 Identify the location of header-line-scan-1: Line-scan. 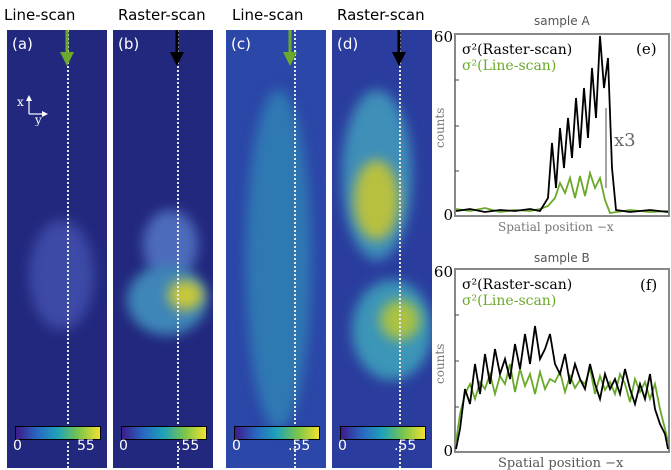
(40, 15).